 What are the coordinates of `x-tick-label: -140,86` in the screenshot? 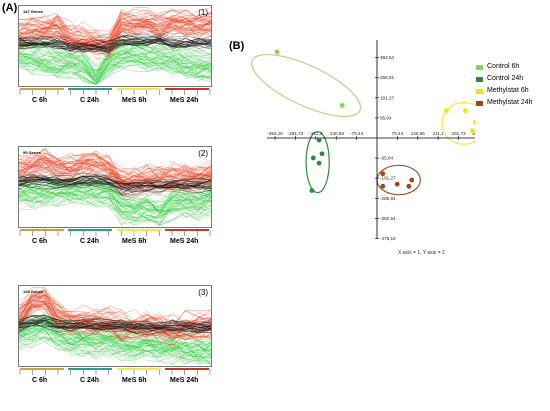 It's located at (336, 133).